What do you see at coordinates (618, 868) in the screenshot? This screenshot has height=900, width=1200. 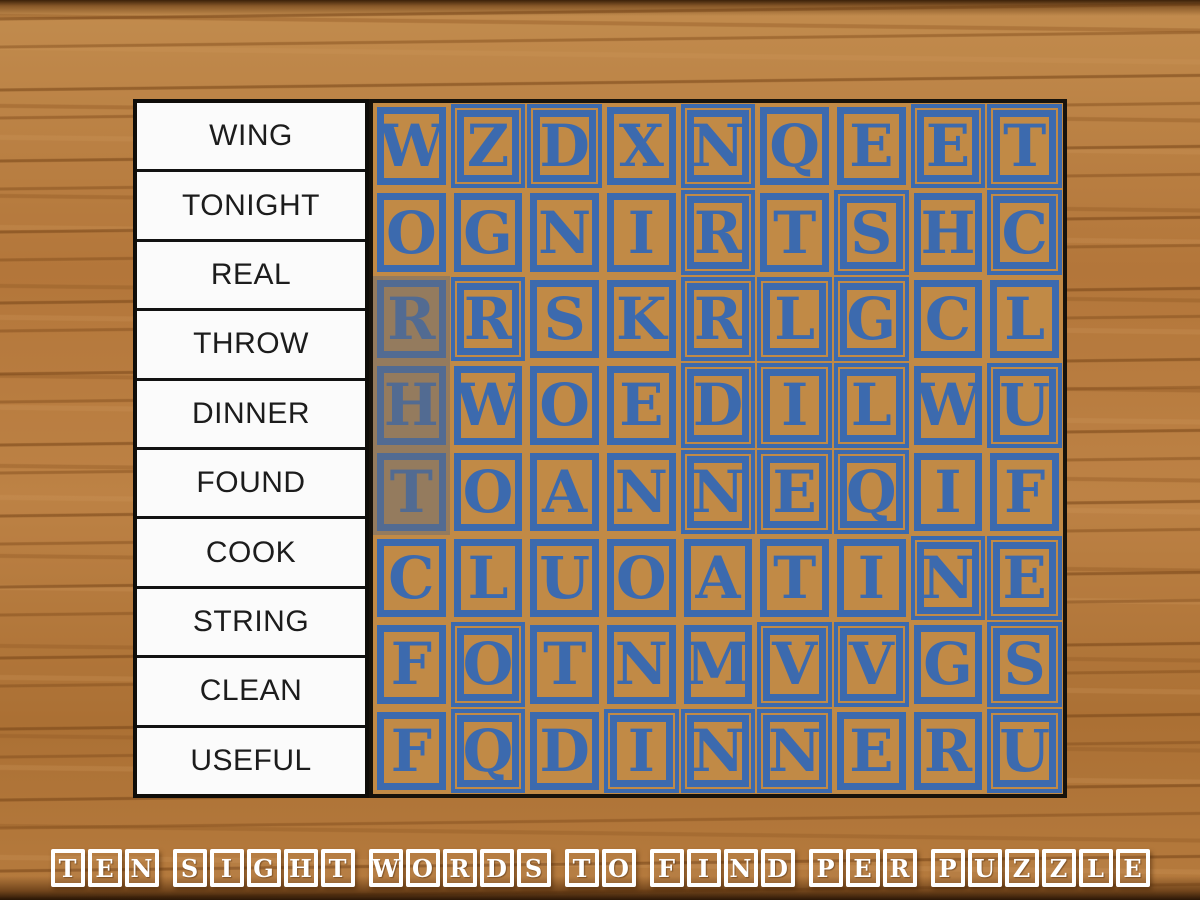 I see `caption-letter-tile: O` at bounding box center [618, 868].